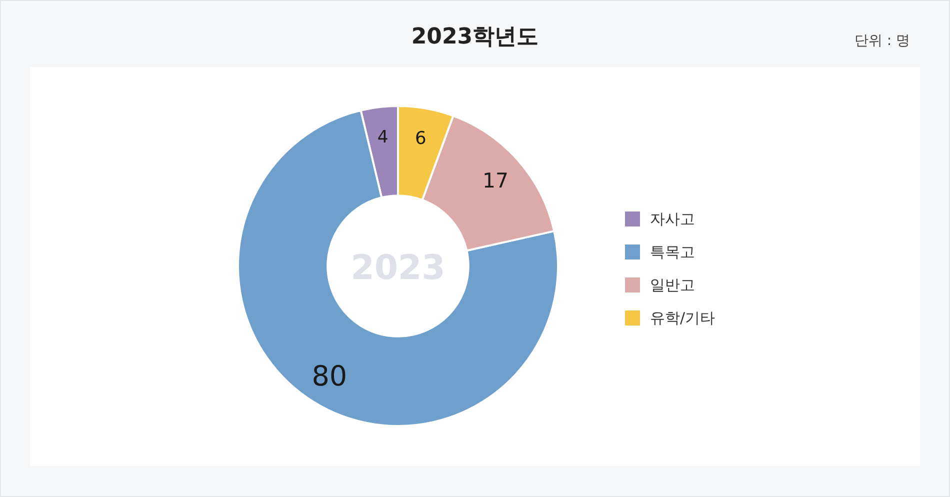 Image resolution: width=950 pixels, height=497 pixels. I want to click on data-label: 17, so click(495, 180).